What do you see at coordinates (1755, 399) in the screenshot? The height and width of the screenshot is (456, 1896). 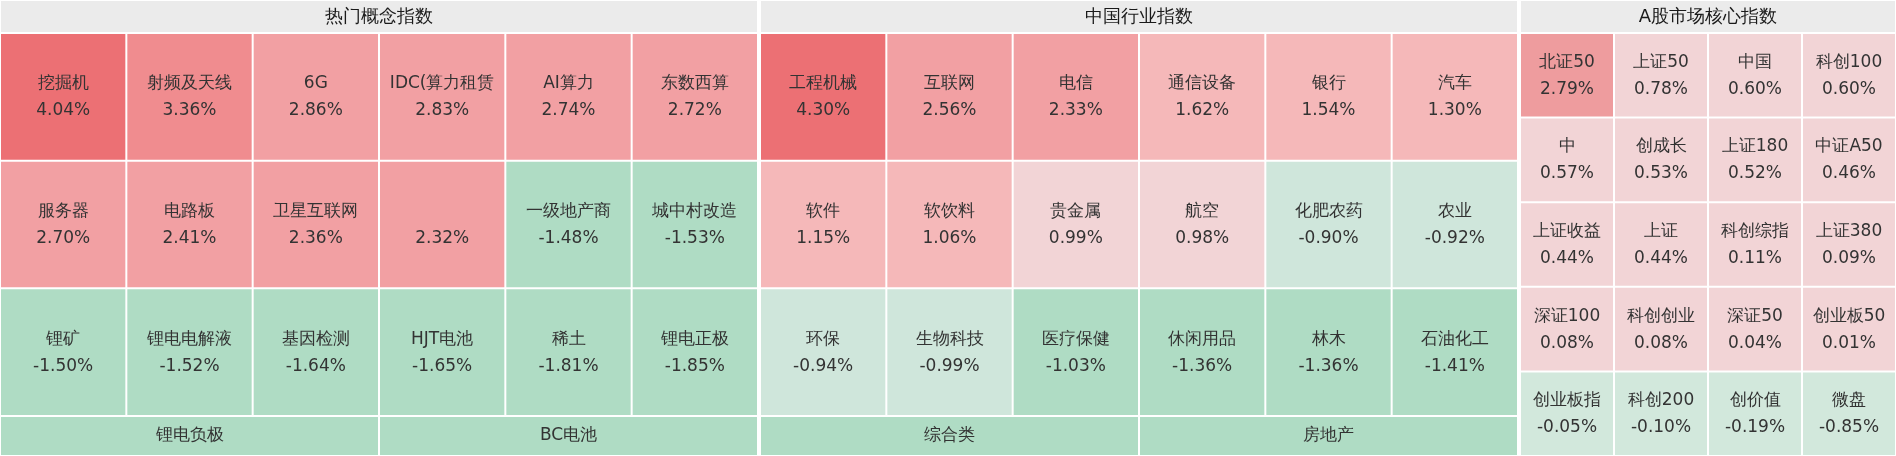 I see `category-label: 创价值` at bounding box center [1755, 399].